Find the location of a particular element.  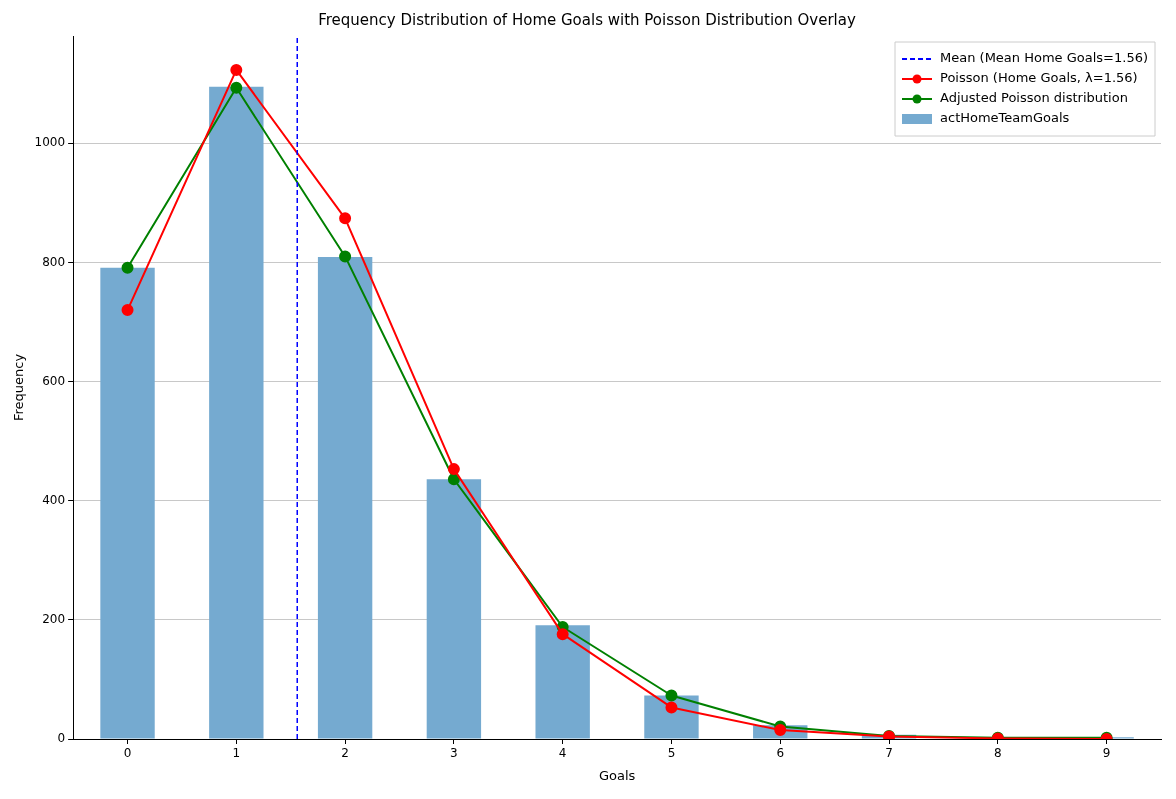

x-tick-label: 4 is located at coordinates (562, 753).